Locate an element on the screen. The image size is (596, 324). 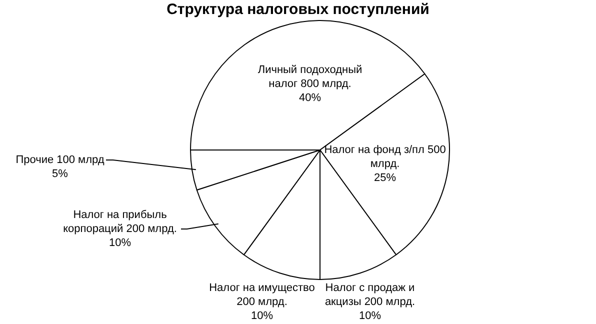
slice-label: Налог на прибыль корпораций 200 млрд. 10% is located at coordinates (120, 229).